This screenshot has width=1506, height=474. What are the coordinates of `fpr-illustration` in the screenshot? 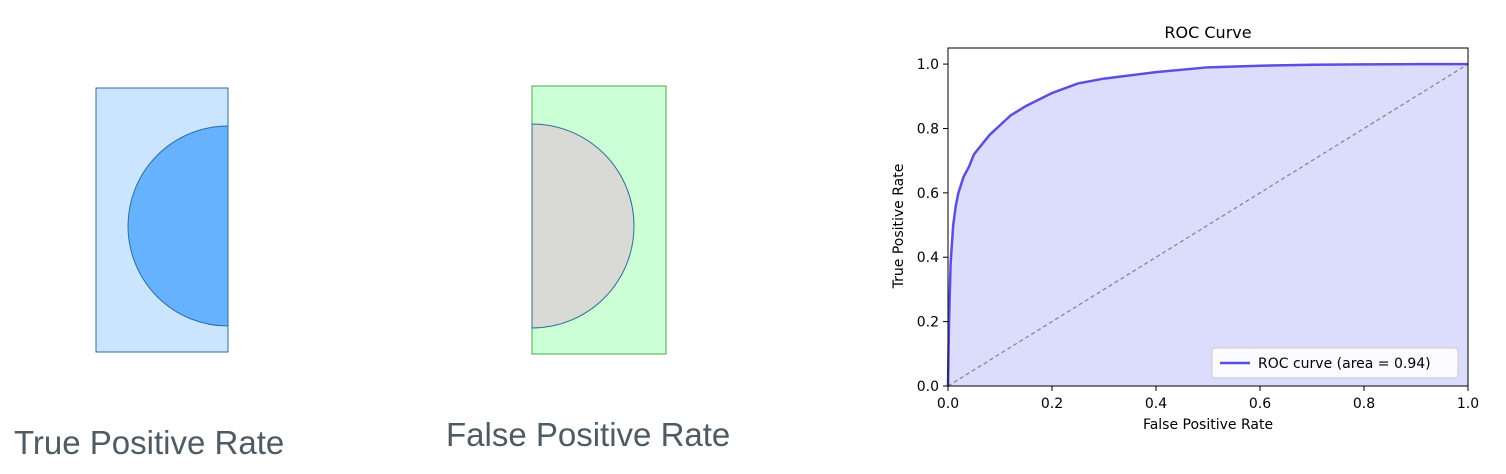 It's located at (599, 220).